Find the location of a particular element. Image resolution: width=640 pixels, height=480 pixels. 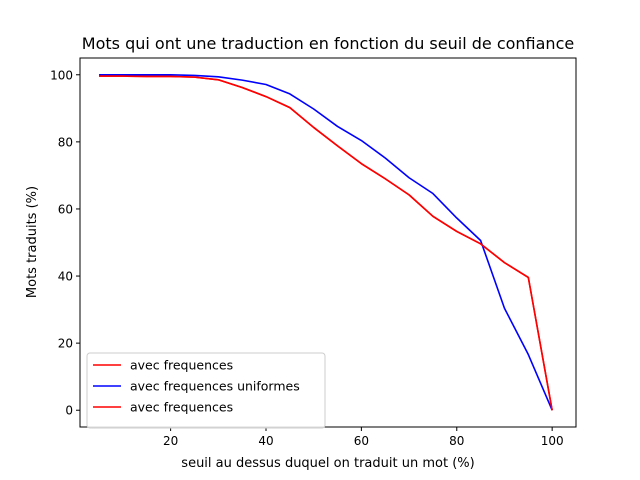

y-tick-label: 100 is located at coordinates (61, 75).